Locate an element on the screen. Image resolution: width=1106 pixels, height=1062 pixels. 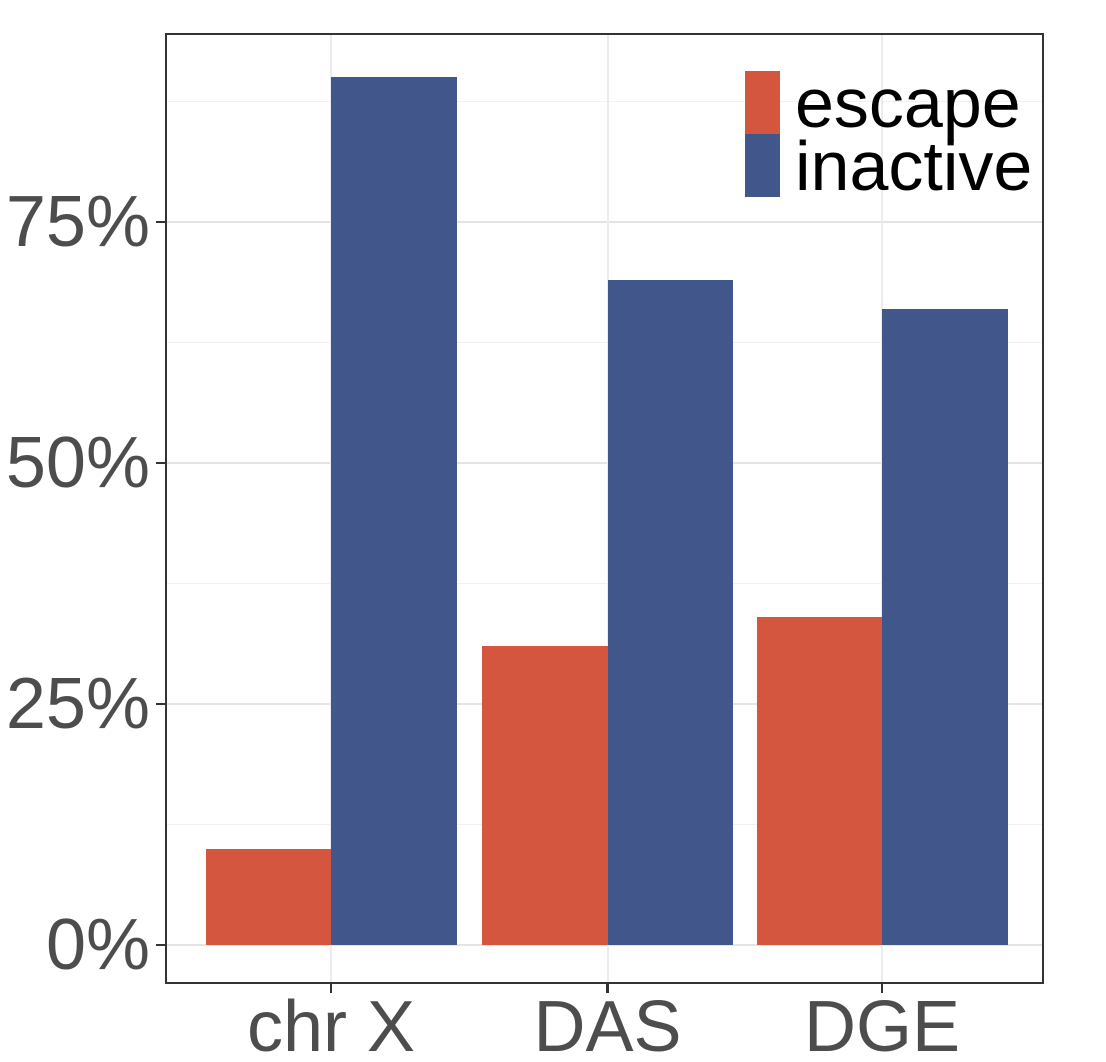
legend-label-escape: escape is located at coordinates (908, 102).